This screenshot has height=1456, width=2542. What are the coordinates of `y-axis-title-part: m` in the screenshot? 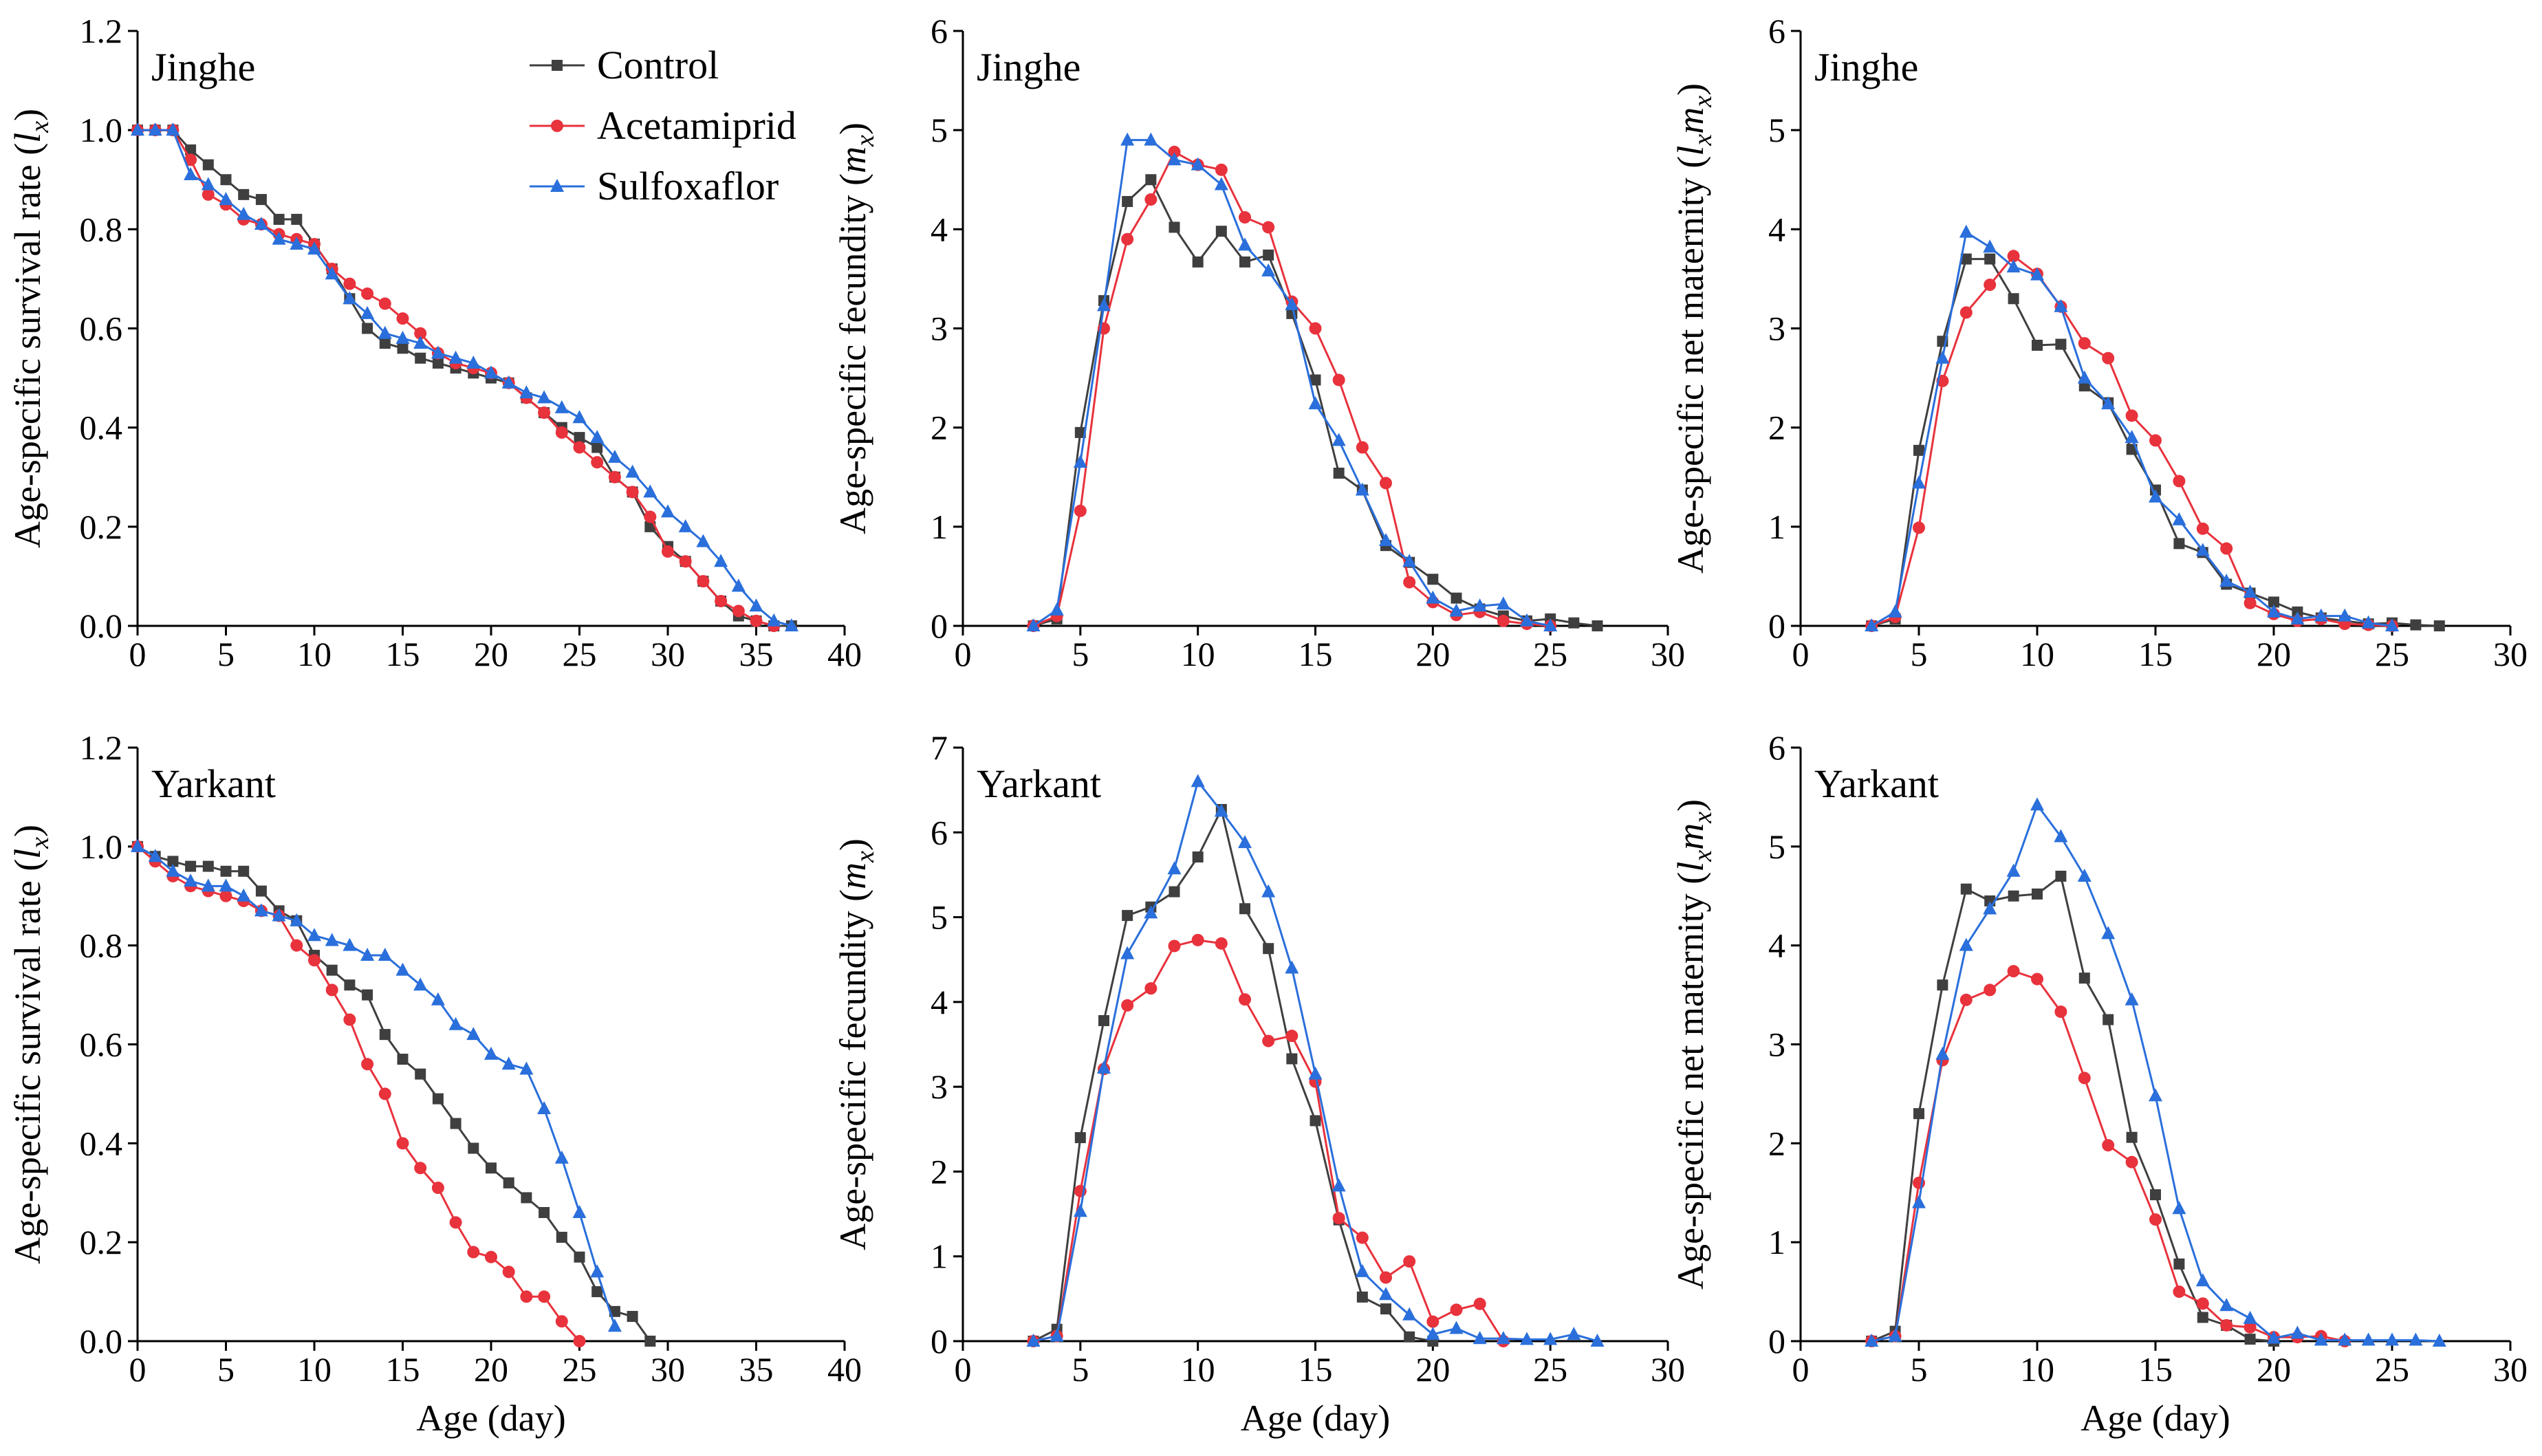 It's located at (1690, 120).